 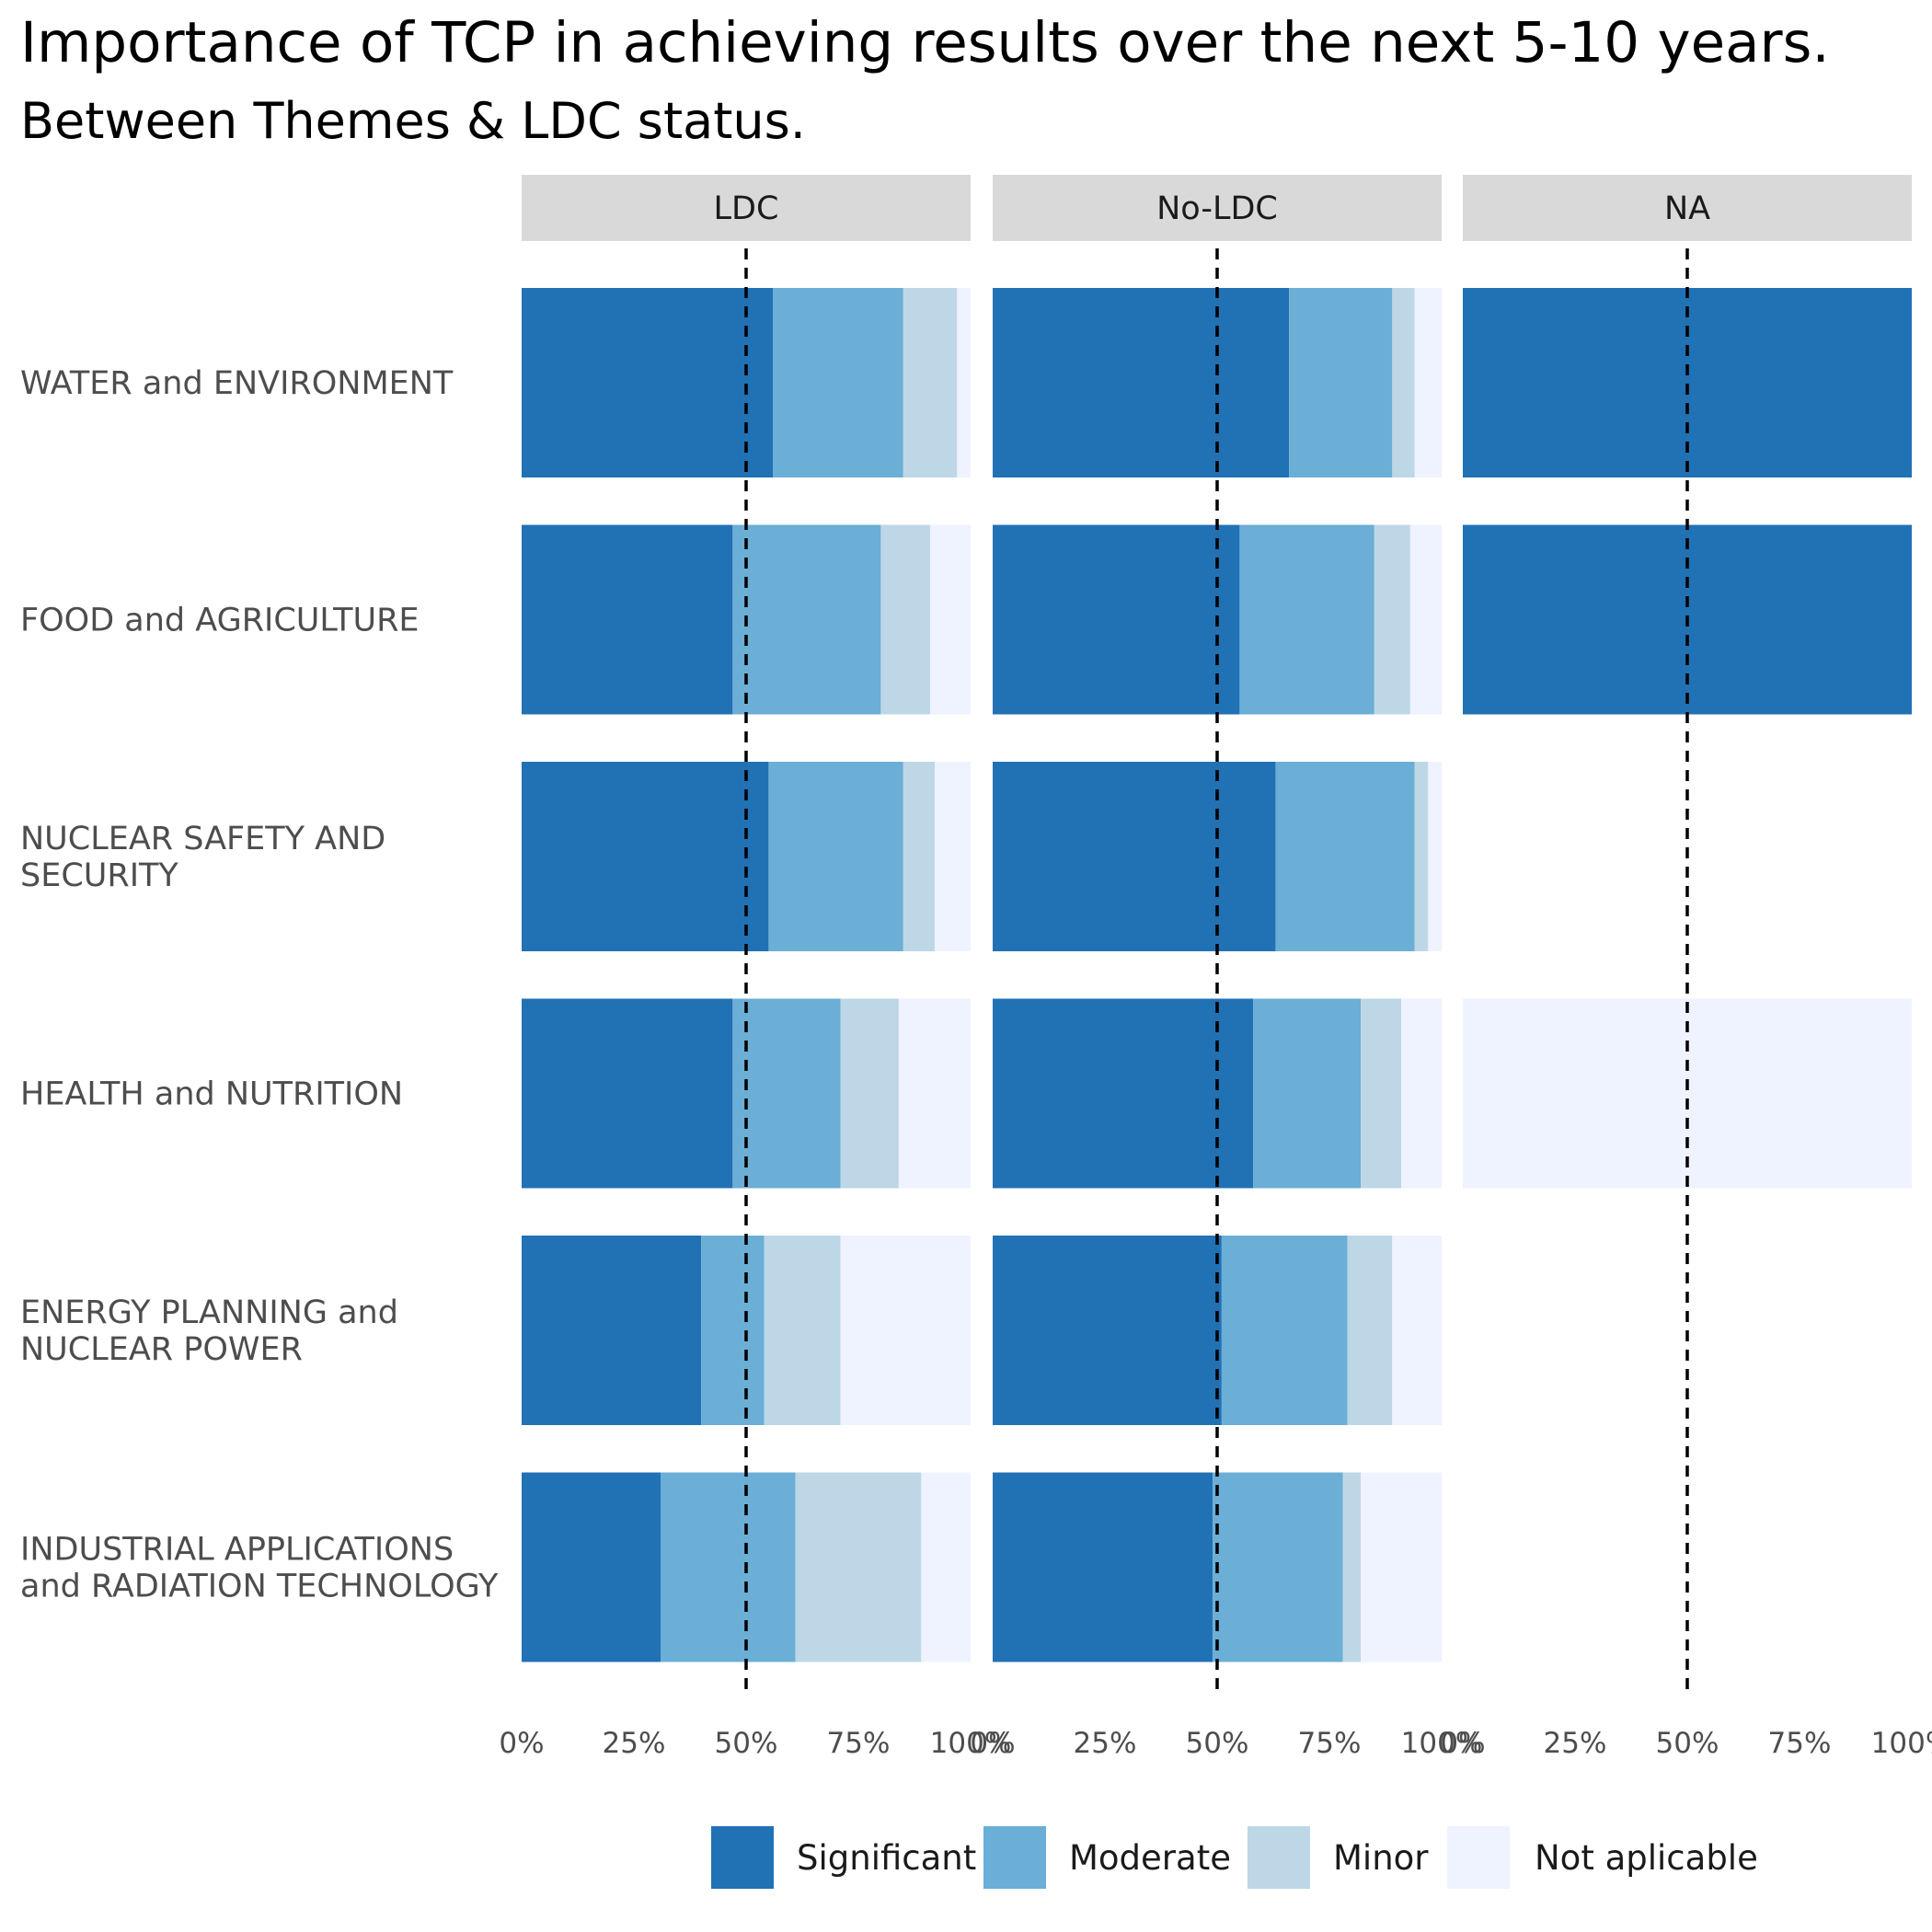 What do you see at coordinates (786, 1093) in the screenshot?
I see `bar-ldc-health-and-nutrition-moderate` at bounding box center [786, 1093].